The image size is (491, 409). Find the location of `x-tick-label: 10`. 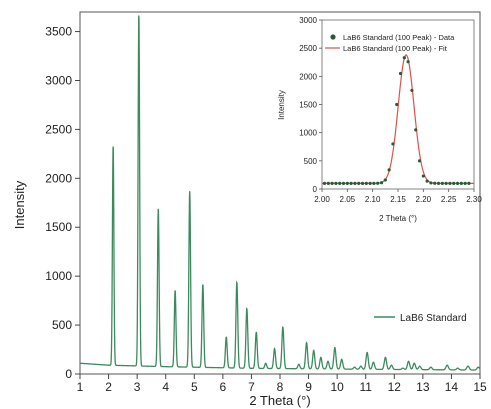

x-tick-label: 10 is located at coordinates (337, 387).